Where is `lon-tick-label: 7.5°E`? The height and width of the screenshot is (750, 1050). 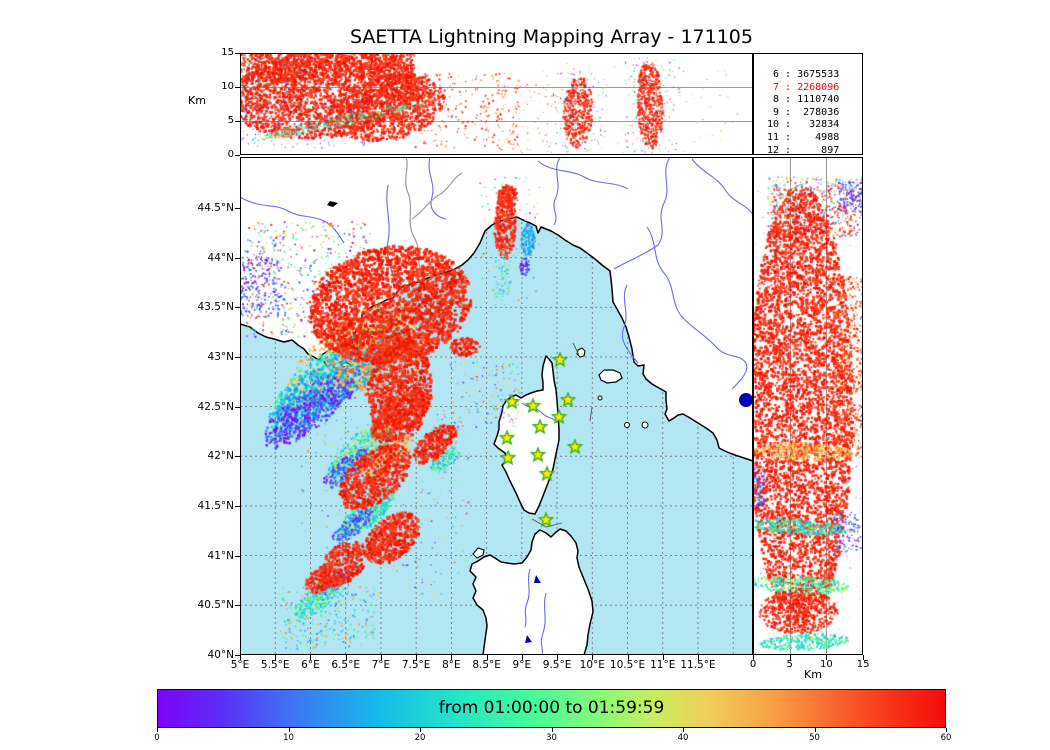
lon-tick-label: 7.5°E is located at coordinates (416, 665).